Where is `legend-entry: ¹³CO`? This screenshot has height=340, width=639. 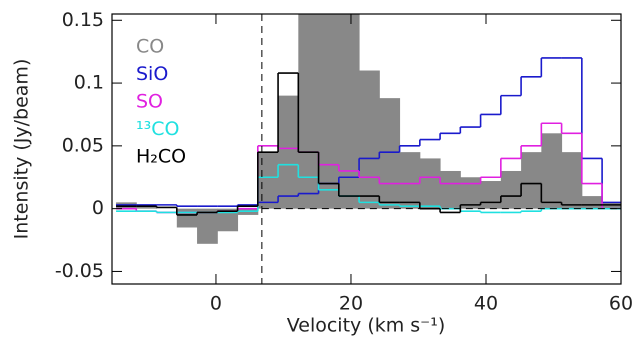
legend-entry: ¹³CO is located at coordinates (157, 129).